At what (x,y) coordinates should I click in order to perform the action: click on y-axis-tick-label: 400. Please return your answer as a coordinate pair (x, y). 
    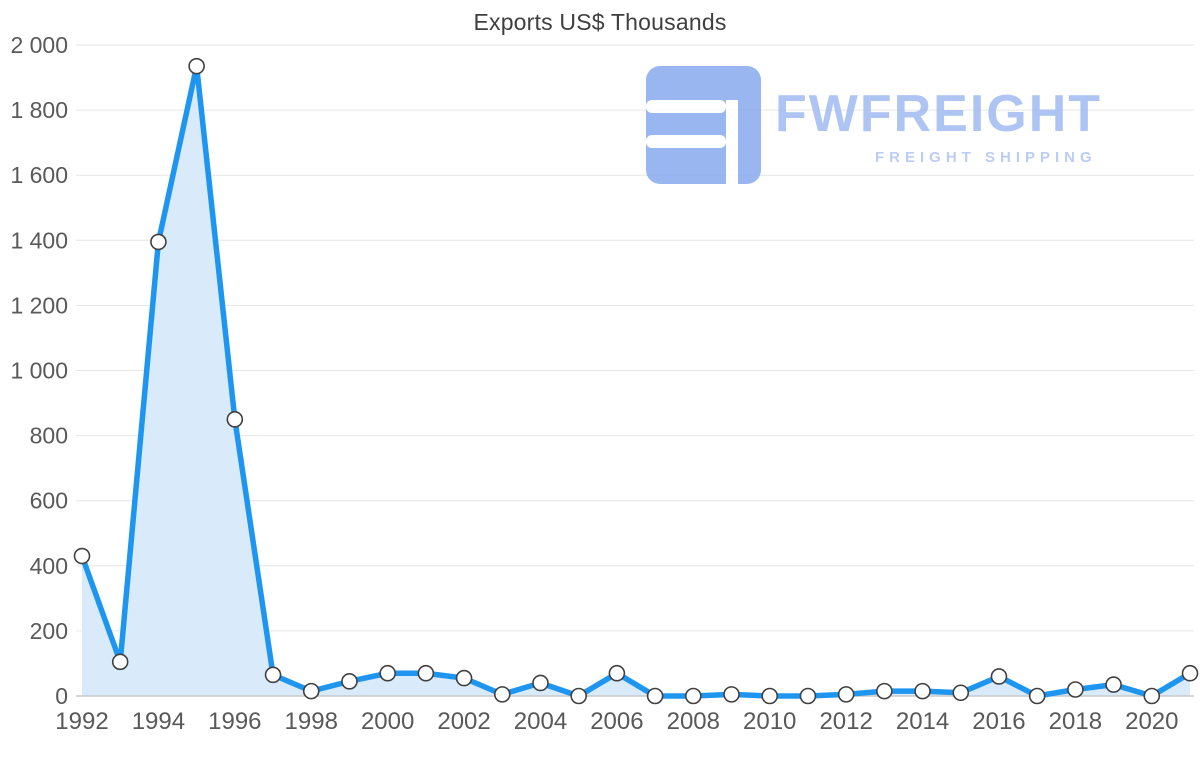
    Looking at the image, I should click on (49, 566).